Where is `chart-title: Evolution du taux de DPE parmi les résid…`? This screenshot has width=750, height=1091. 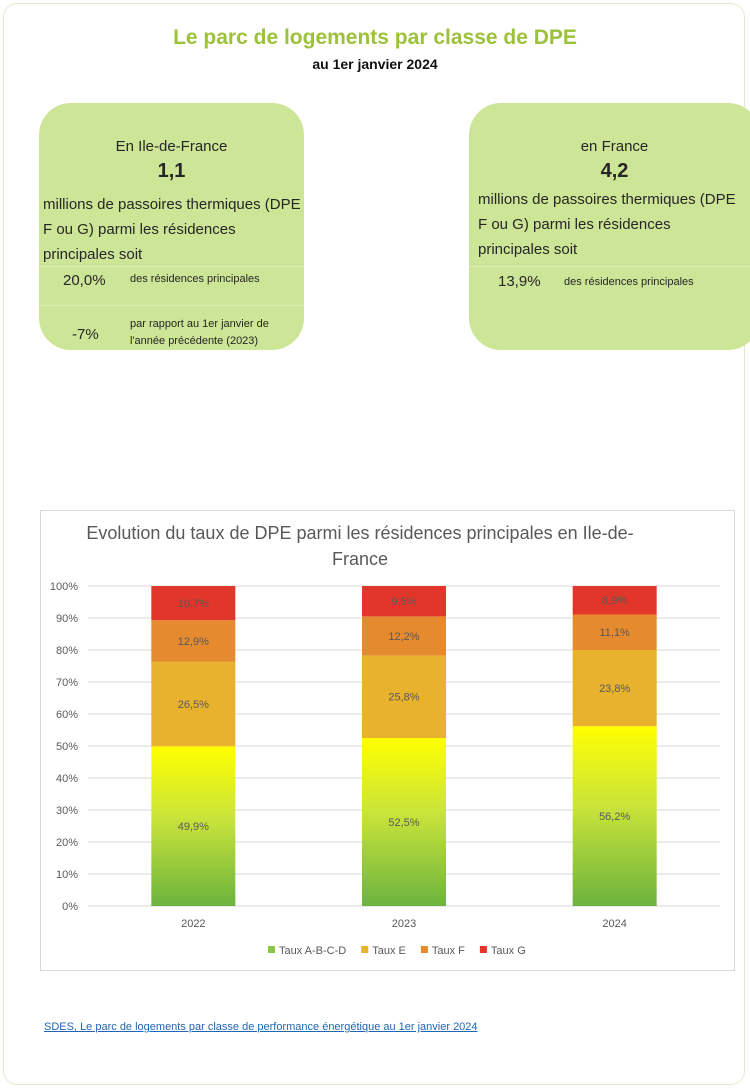 chart-title: Evolution du taux de DPE parmi les résid… is located at coordinates (360, 546).